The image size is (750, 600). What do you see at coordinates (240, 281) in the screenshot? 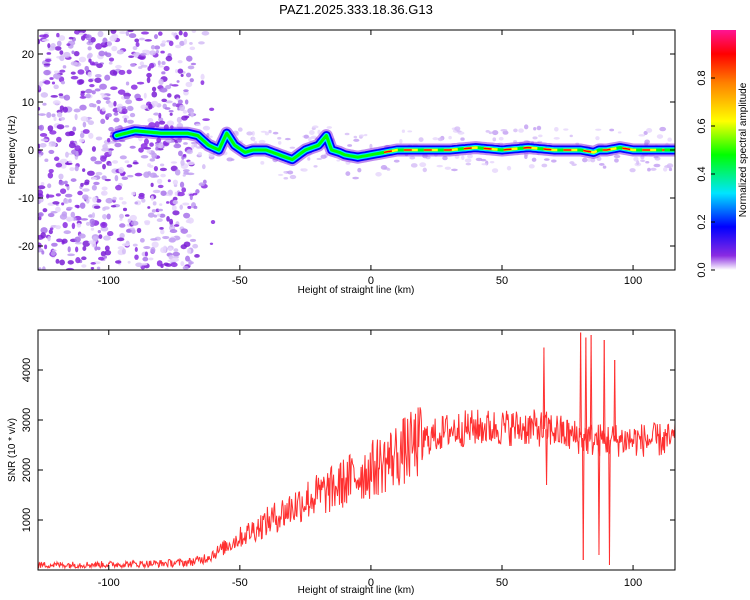
I see `x-tick-label: -50` at bounding box center [240, 281].